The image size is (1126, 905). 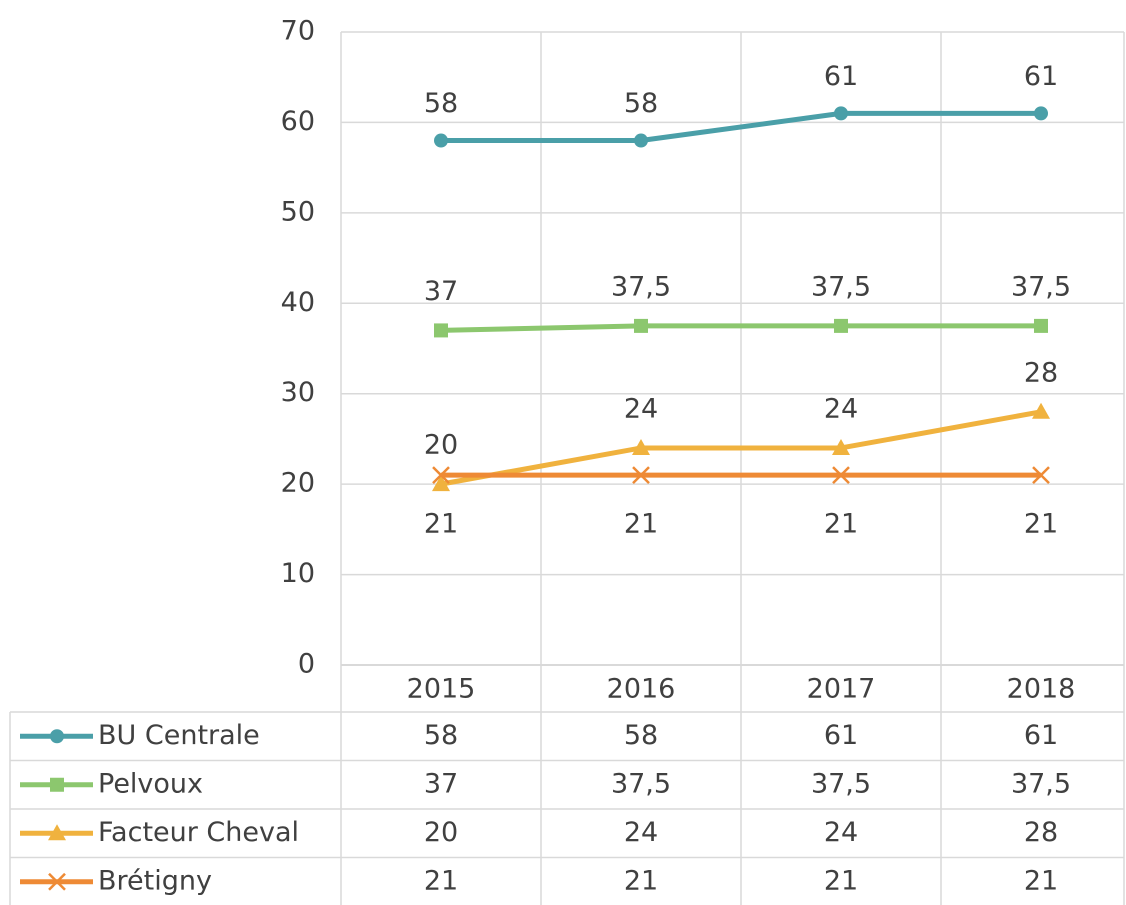 What do you see at coordinates (298, 483) in the screenshot?
I see `y-tick-label: 20` at bounding box center [298, 483].